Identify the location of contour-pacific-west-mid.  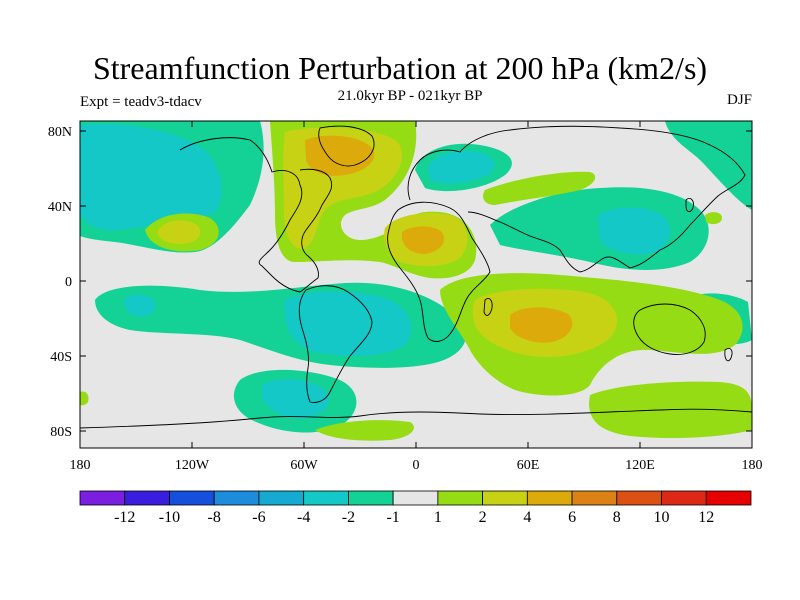
(179, 232).